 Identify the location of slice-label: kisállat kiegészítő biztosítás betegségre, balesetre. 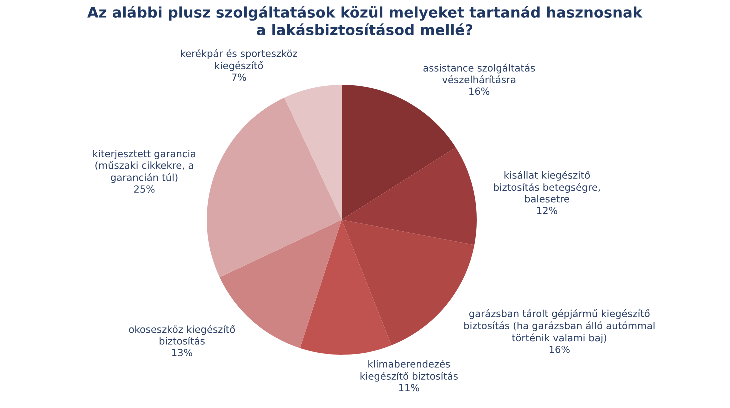
(547, 187).